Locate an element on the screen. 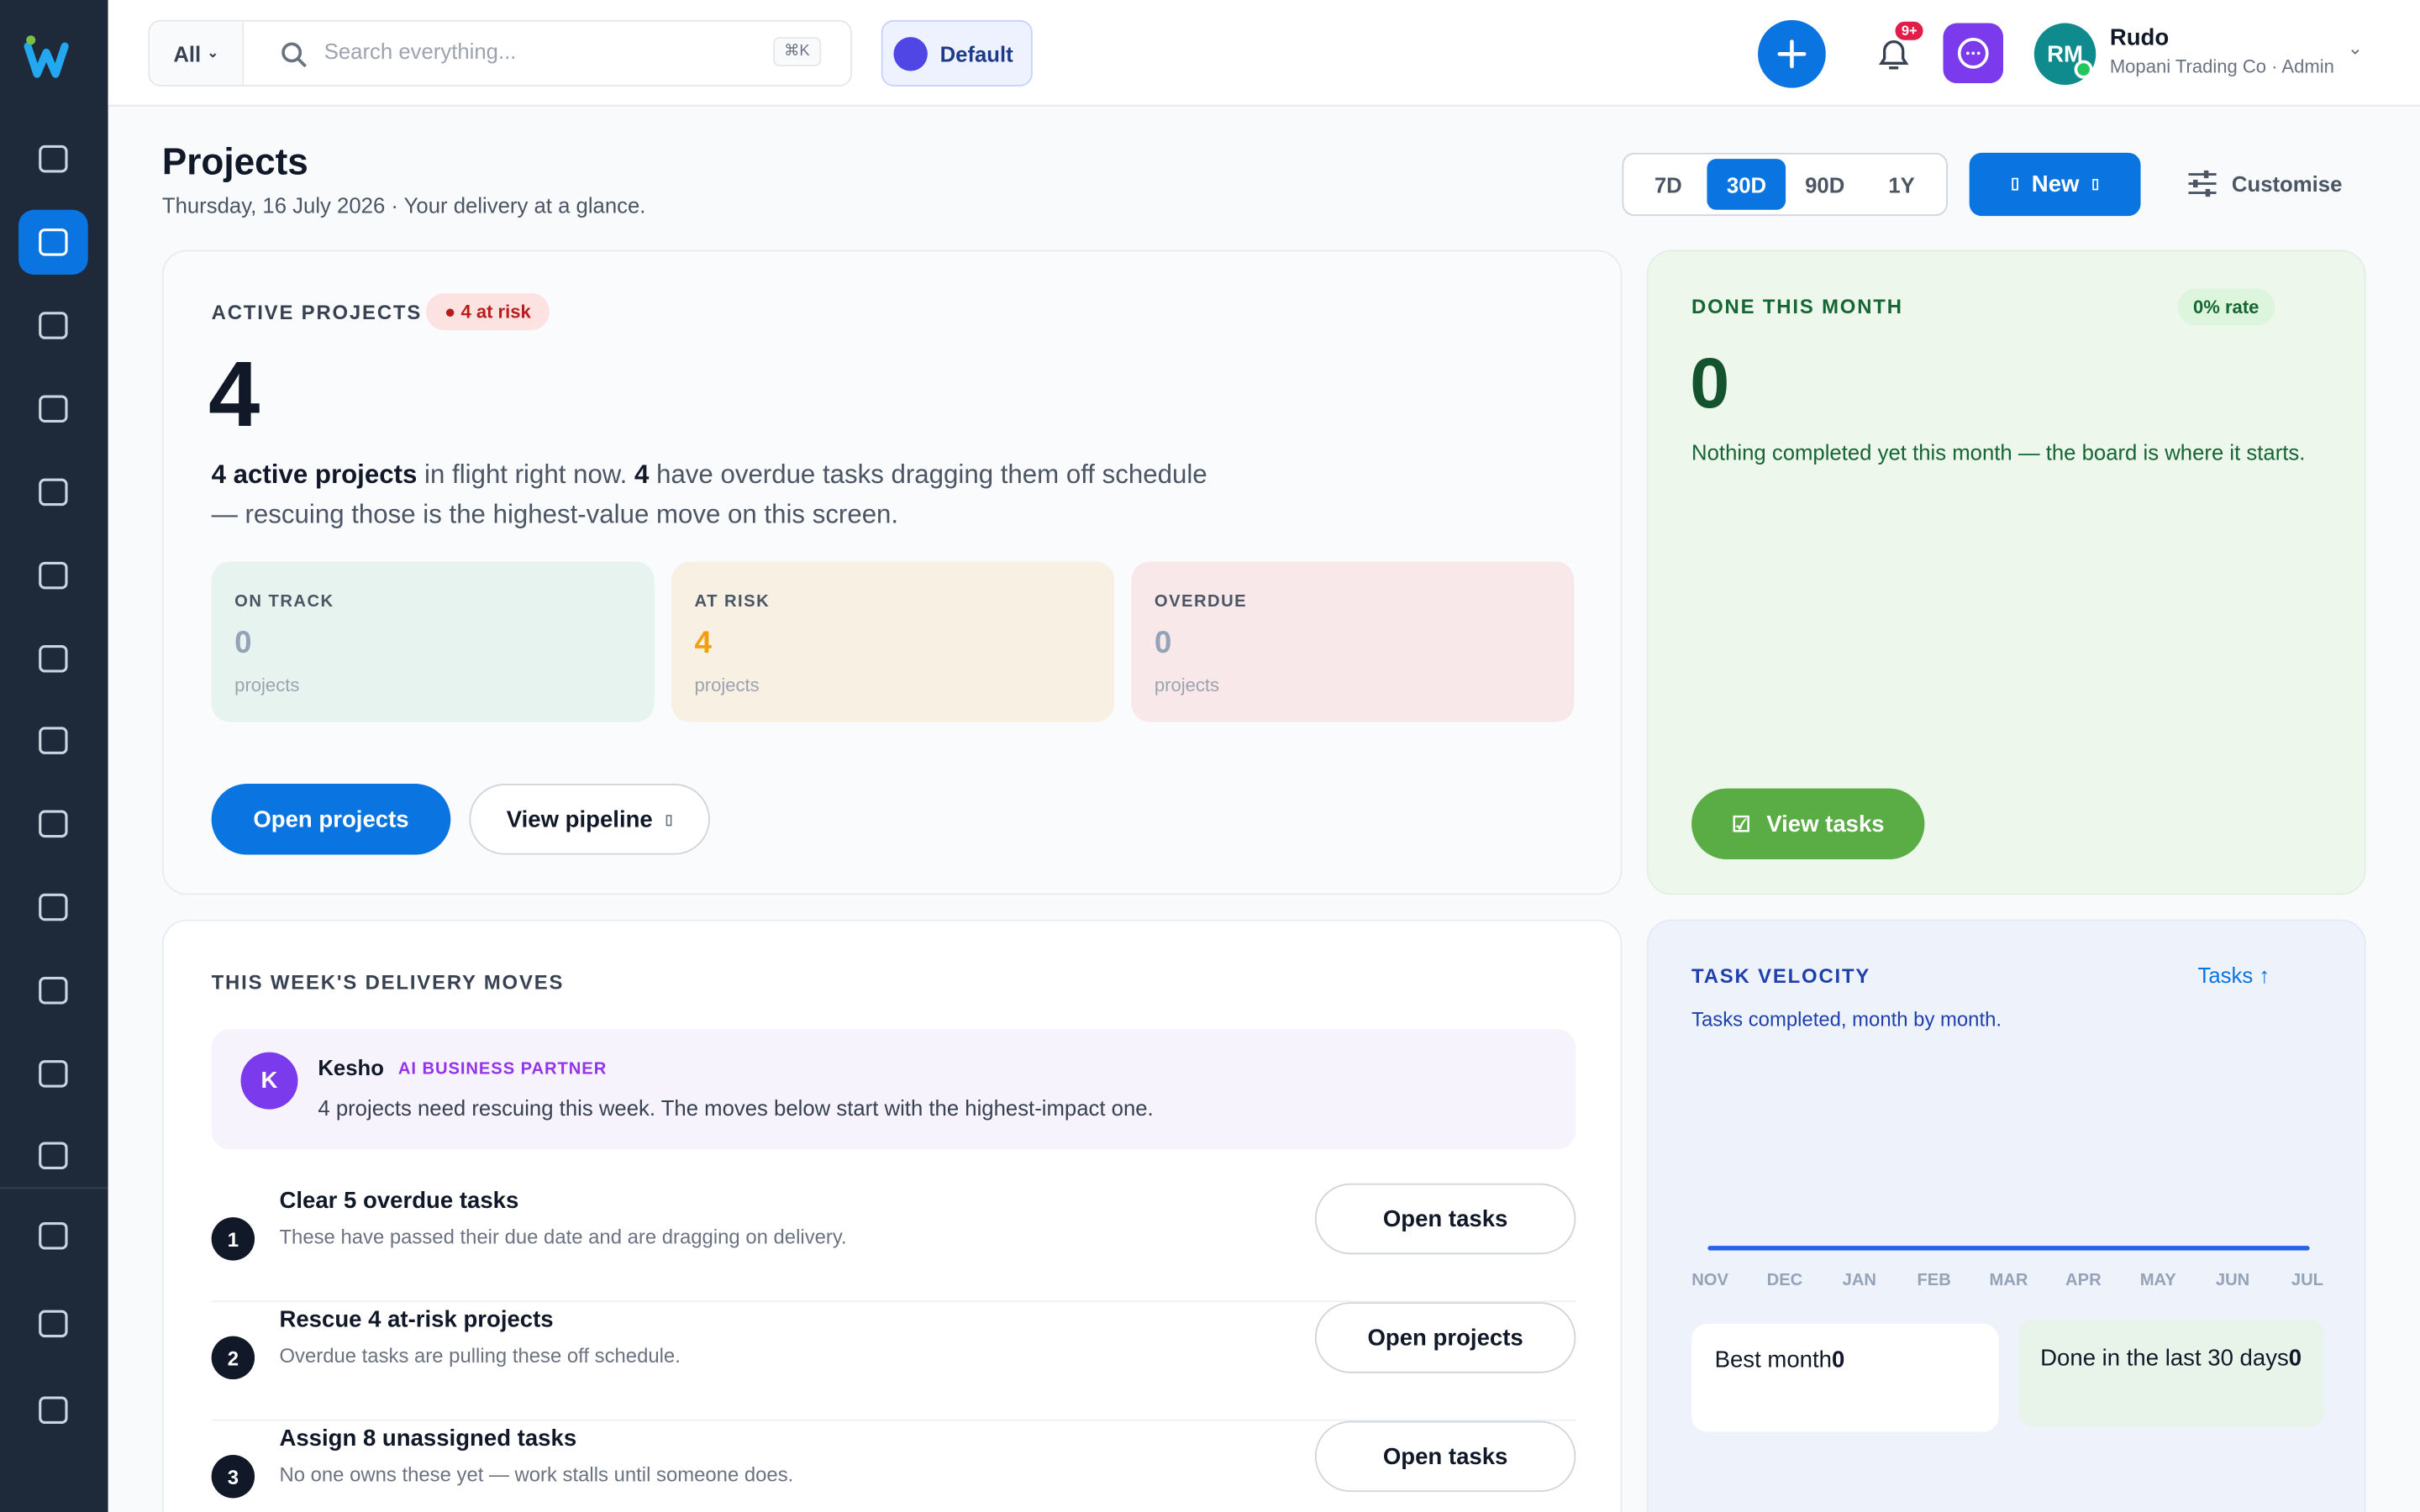 The image size is (2420, 1512). customise-label: Customise is located at coordinates (2287, 184).